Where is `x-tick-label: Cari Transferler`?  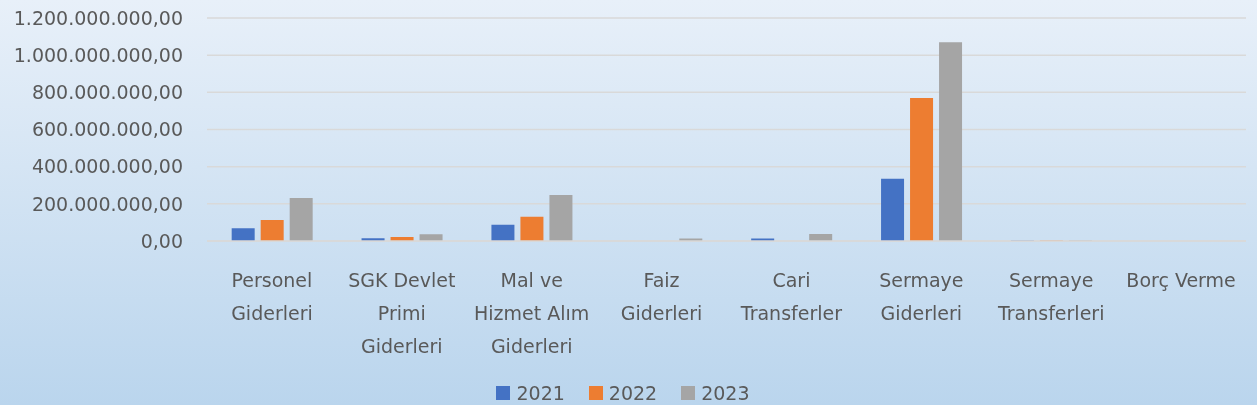
x-tick-label: Cari Transferler is located at coordinates (791, 296).